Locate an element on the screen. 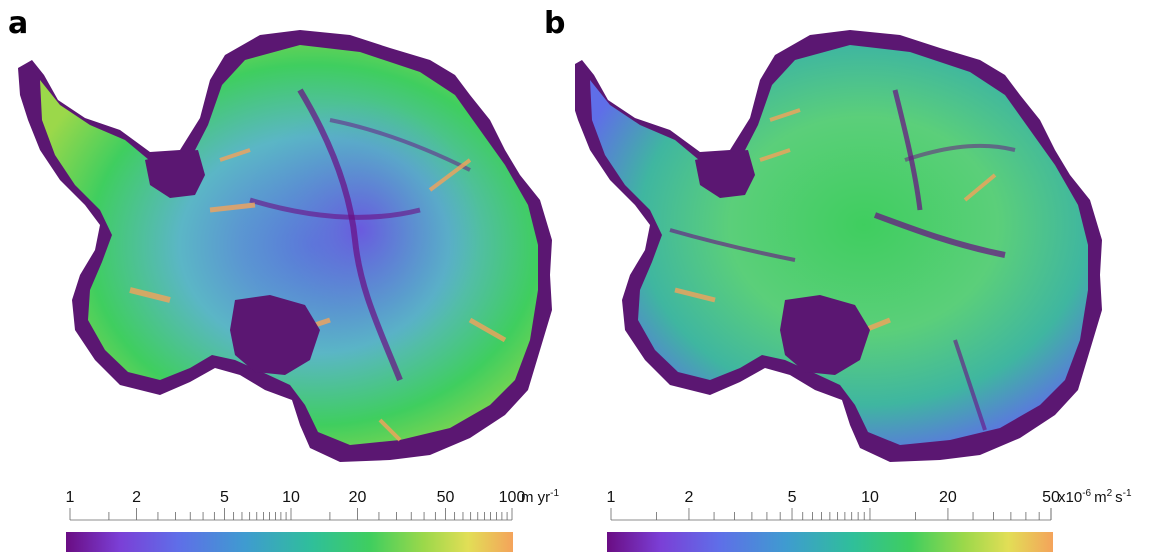 The height and width of the screenshot is (552, 1150). unit-m: m is located at coordinates (1100, 497).